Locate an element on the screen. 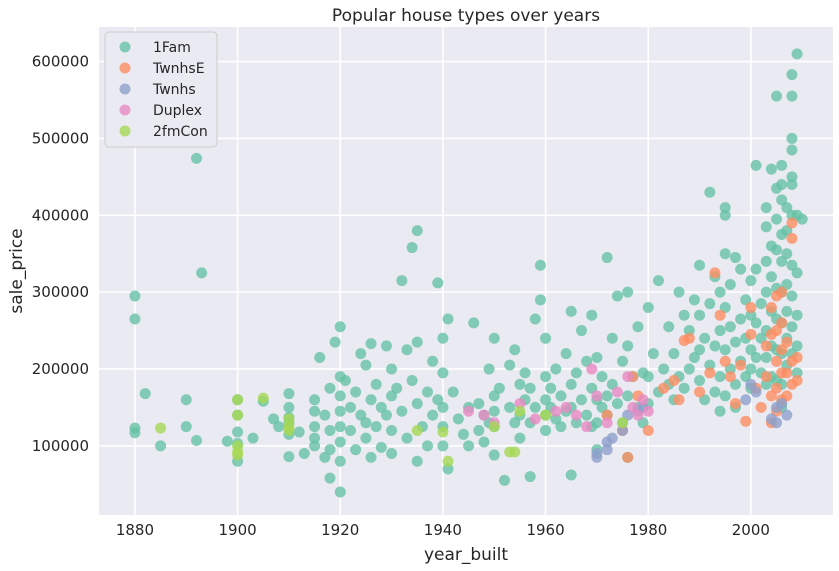  legend-label: Twnhs is located at coordinates (174, 90).